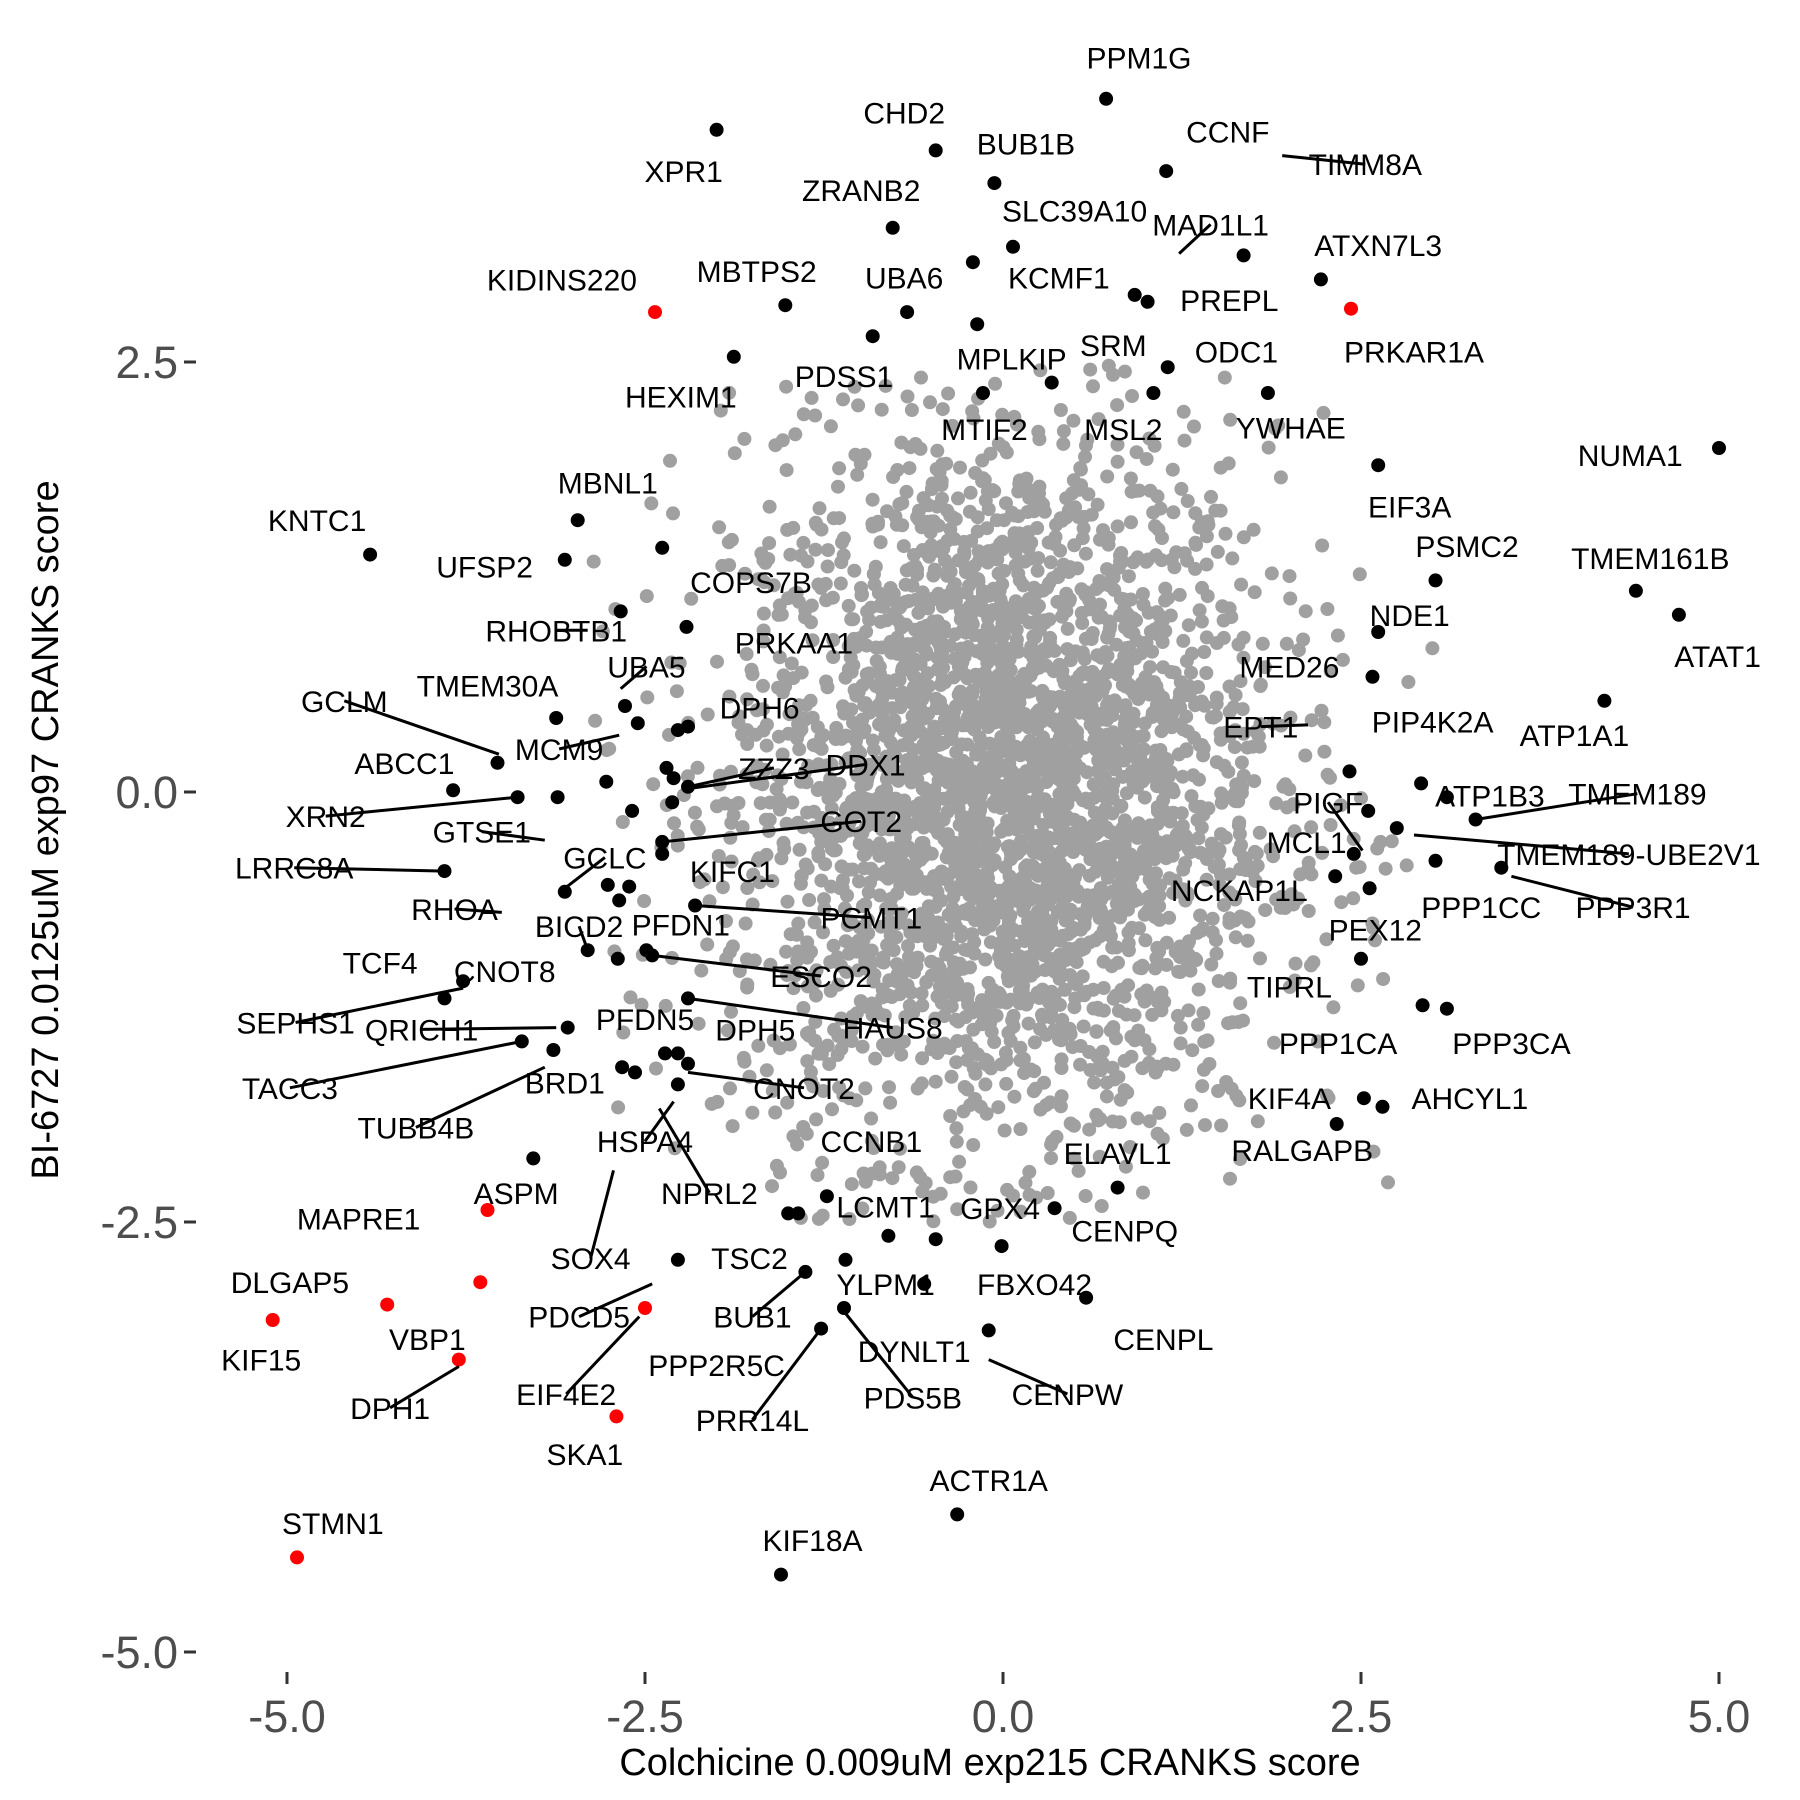 This screenshot has height=1800, width=1800. Describe the element at coordinates (484, 568) in the screenshot. I see `gene-label: UFSP2` at that location.